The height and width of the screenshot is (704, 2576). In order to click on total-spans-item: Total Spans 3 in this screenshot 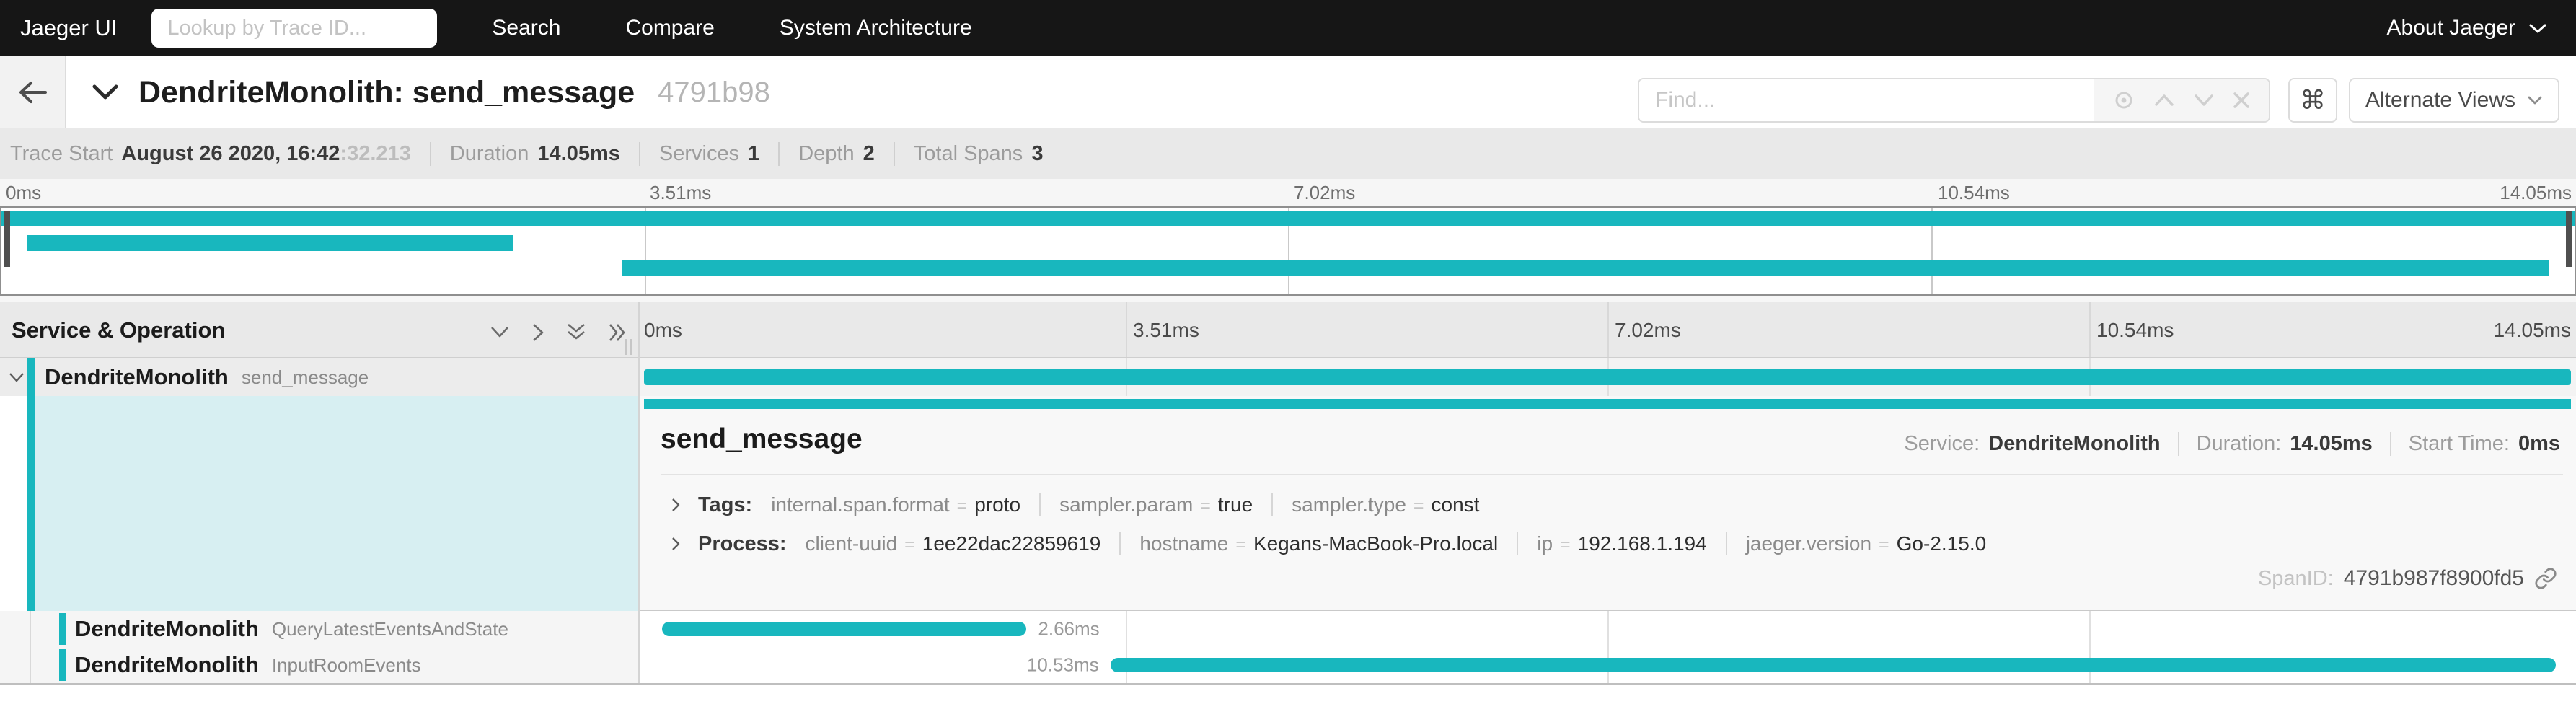, I will do `click(977, 153)`.